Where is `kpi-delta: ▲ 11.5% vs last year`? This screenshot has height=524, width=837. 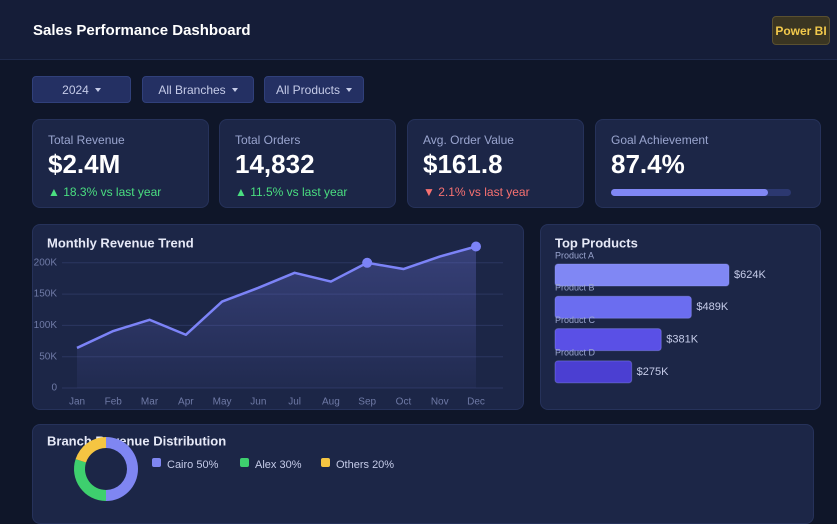
kpi-delta: ▲ 11.5% vs last year is located at coordinates (291, 192).